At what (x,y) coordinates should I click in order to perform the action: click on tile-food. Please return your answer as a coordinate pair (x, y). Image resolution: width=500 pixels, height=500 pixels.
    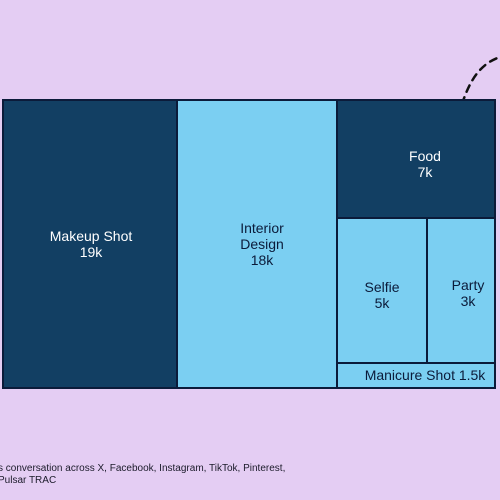
    Looking at the image, I should click on (416, 159).